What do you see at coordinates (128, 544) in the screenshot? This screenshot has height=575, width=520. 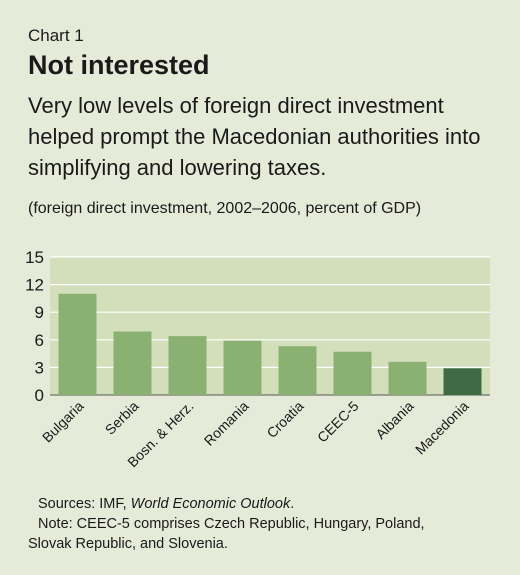 I see `note-line-2: Slovak Republic, and Slovenia.` at bounding box center [128, 544].